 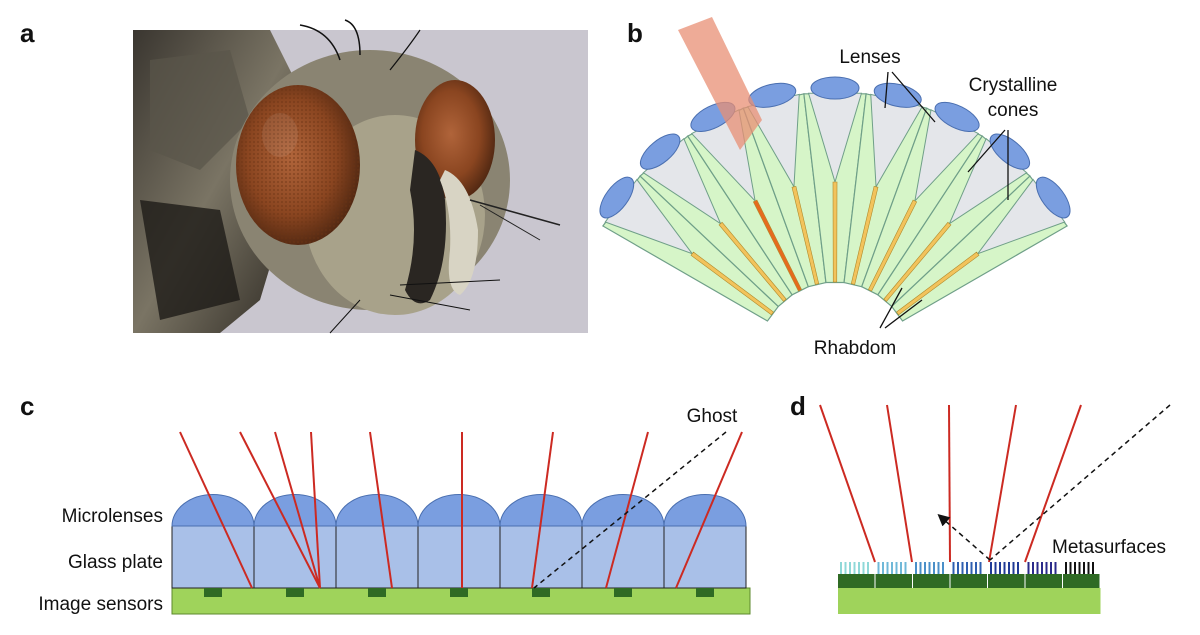 I want to click on light-beam, so click(x=720, y=83).